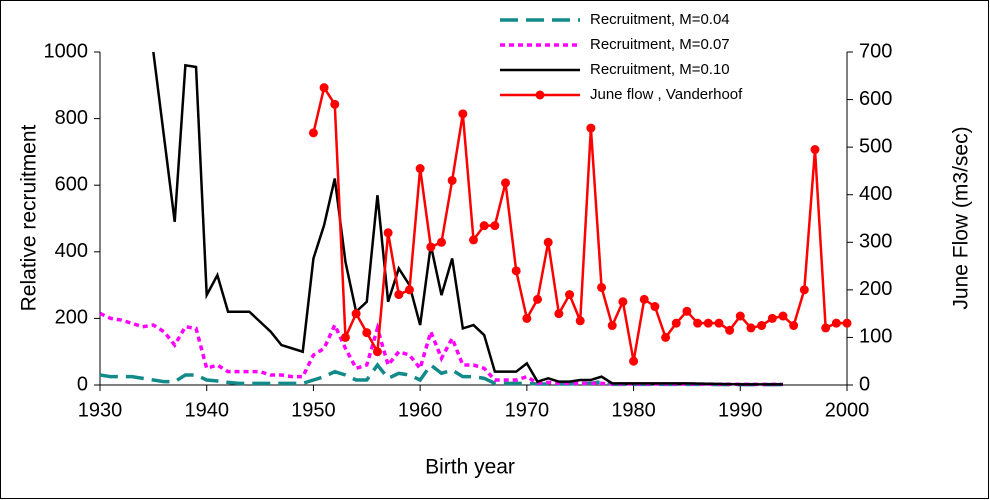 This screenshot has height=500, width=990. I want to click on x-tick-label: 1950, so click(313, 410).